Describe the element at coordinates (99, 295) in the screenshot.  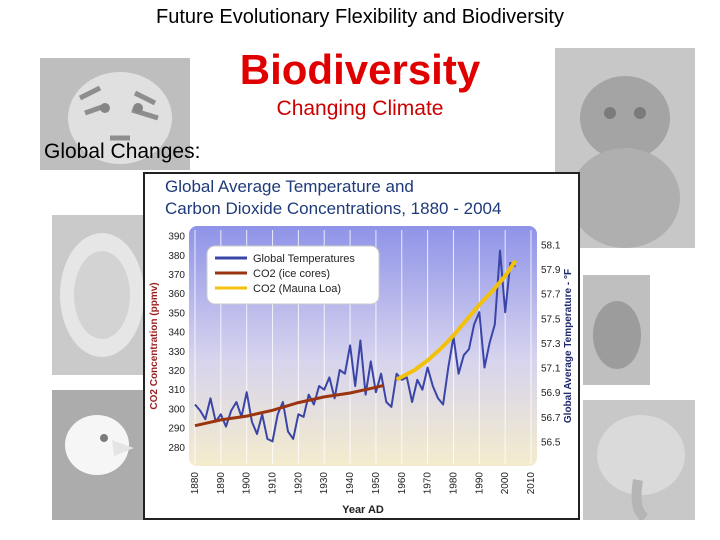
I see `turtle-photo` at that location.